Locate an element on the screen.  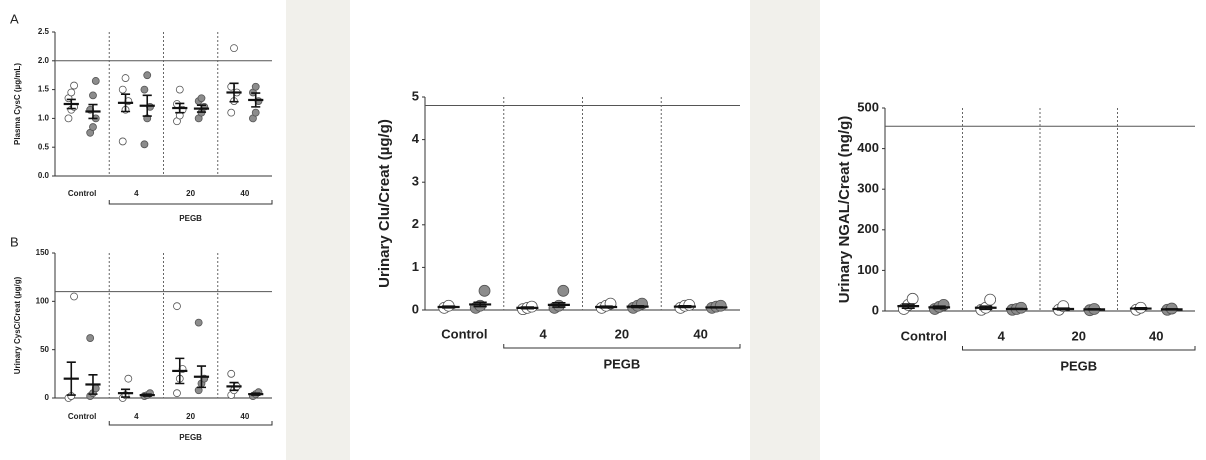
y-tick-label: 200 is located at coordinates (868, 228).